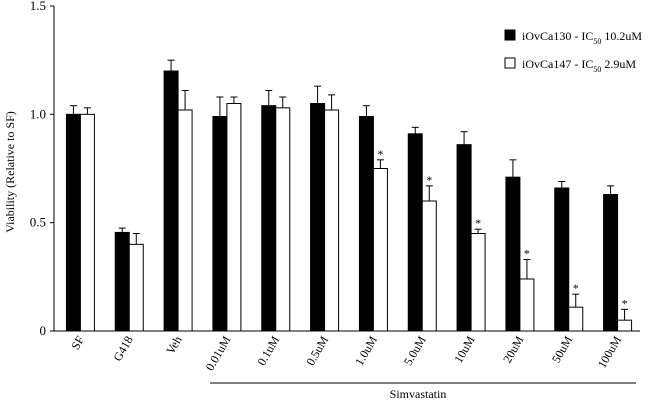 The image size is (650, 400). What do you see at coordinates (513, 349) in the screenshot?
I see `x-category-label: 20uM` at bounding box center [513, 349].